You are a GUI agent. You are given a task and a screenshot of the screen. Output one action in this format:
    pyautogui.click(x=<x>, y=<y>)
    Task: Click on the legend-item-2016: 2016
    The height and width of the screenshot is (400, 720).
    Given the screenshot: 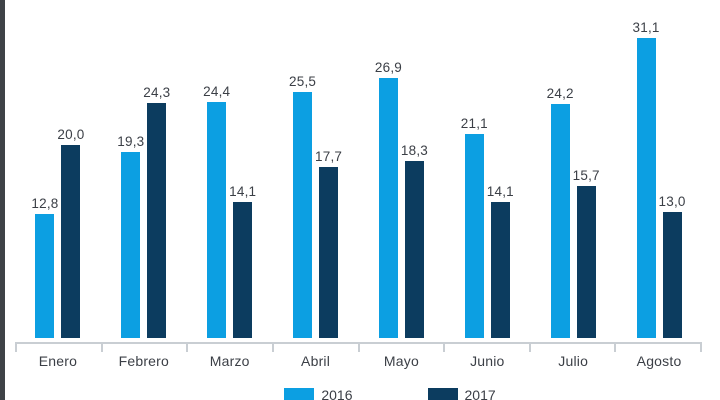 What is the action you would take?
    pyautogui.click(x=318, y=393)
    